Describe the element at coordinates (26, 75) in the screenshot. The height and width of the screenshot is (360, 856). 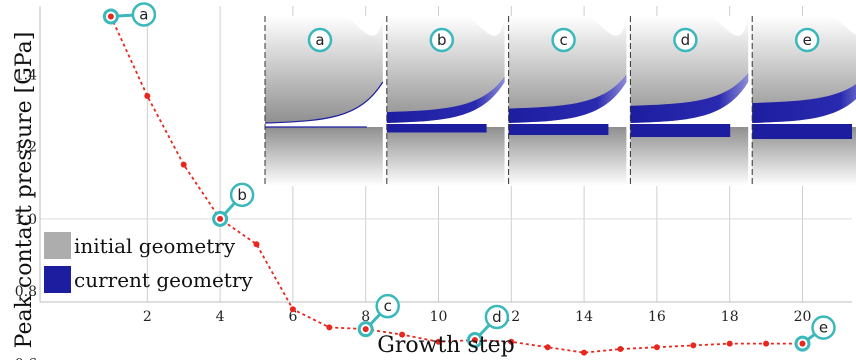
I see `y-tick-label: 1.4` at that location.